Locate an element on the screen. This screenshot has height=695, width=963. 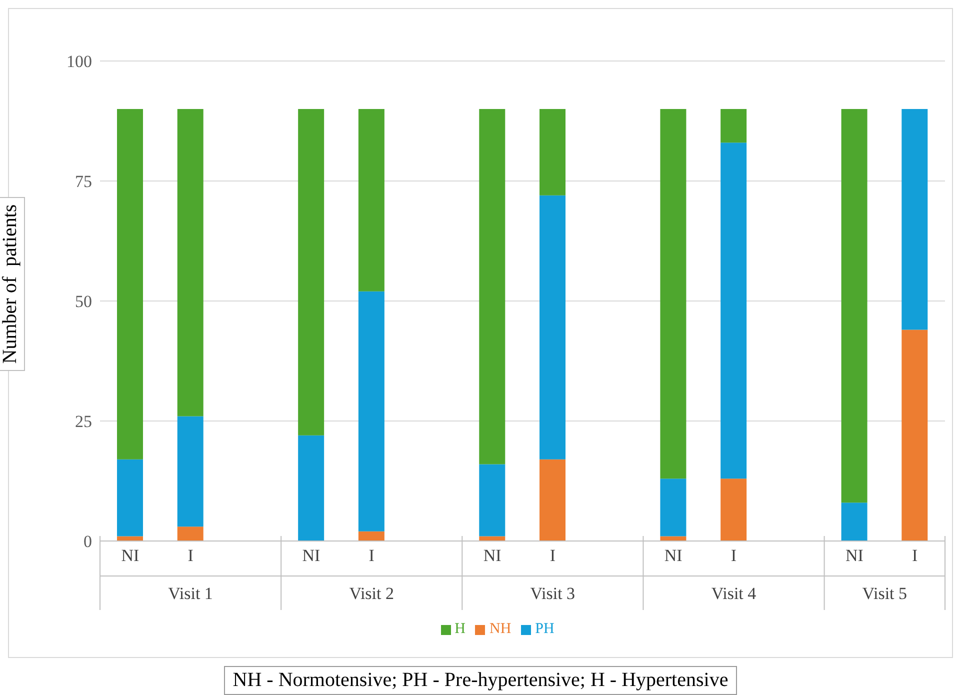
text: Visit 5 is located at coordinates (885, 593).